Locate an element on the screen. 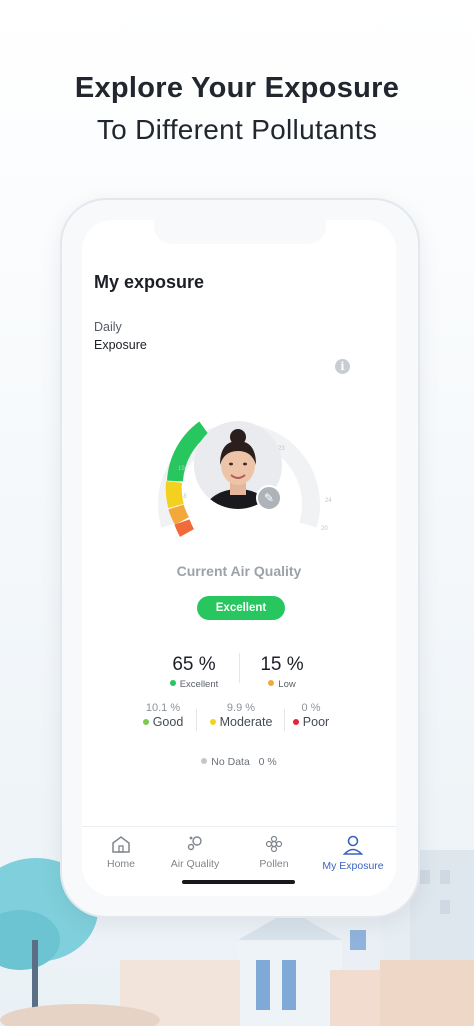 The image size is (474, 1026). legend-dot-low is located at coordinates (271, 683).